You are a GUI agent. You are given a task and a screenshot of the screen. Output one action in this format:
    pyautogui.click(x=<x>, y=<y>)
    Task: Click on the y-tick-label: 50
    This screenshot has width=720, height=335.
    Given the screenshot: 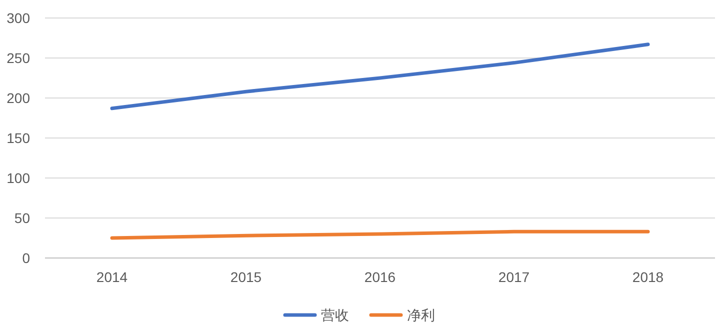 What is the action you would take?
    pyautogui.click(x=22, y=218)
    